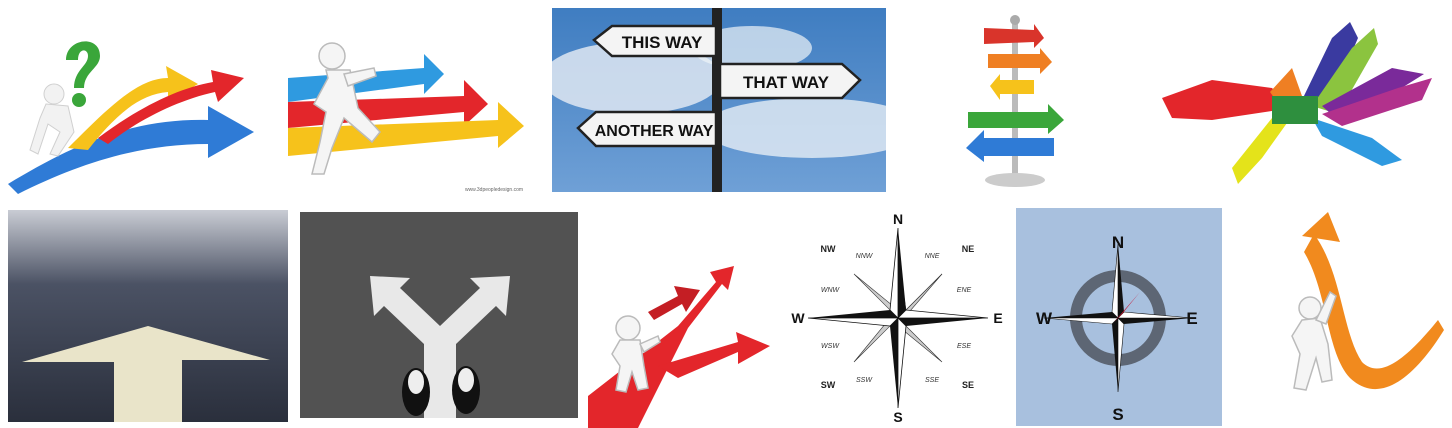 This screenshot has height=428, width=1452. I want to click on sign-that-way: THAT WAY, so click(790, 81).